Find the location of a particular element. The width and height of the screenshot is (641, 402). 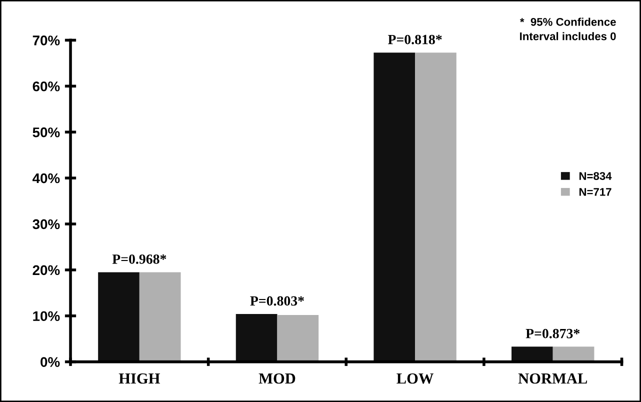

annotation: P=0.873* is located at coordinates (553, 333).